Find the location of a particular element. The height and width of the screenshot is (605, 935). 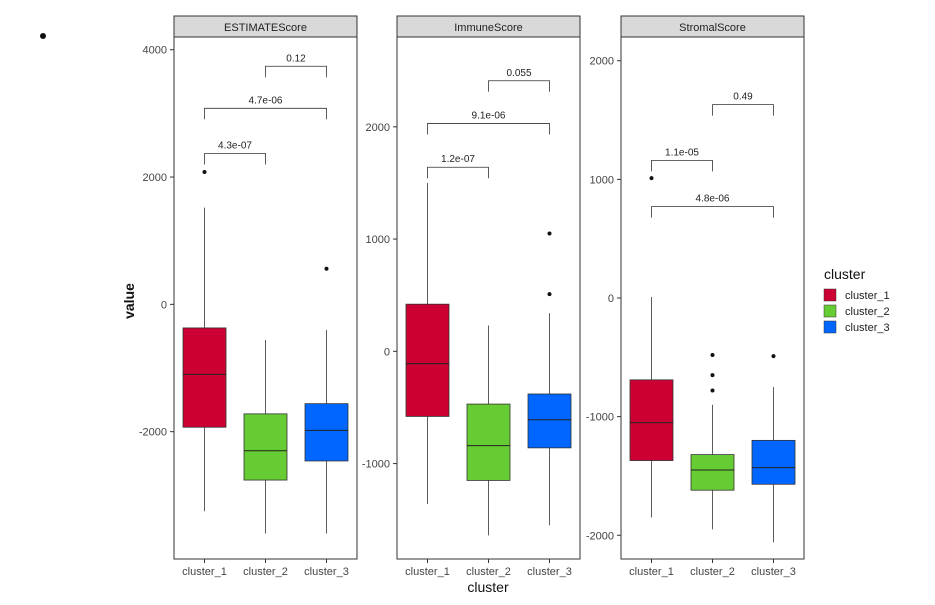

facet-title: StromalScore is located at coordinates (712, 28).